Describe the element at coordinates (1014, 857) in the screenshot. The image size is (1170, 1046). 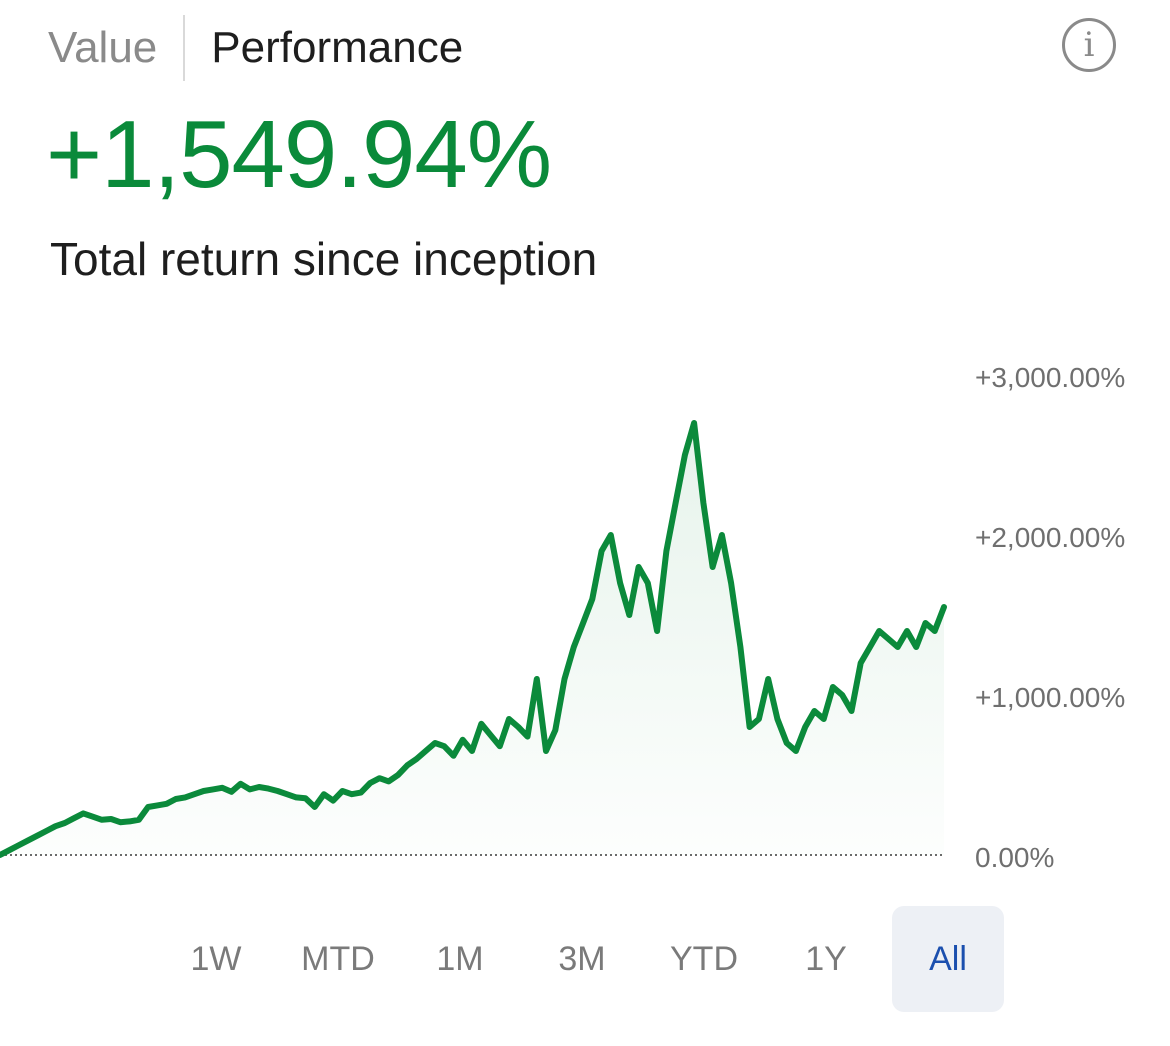
I see `y-tick-label: 0.00%` at that location.